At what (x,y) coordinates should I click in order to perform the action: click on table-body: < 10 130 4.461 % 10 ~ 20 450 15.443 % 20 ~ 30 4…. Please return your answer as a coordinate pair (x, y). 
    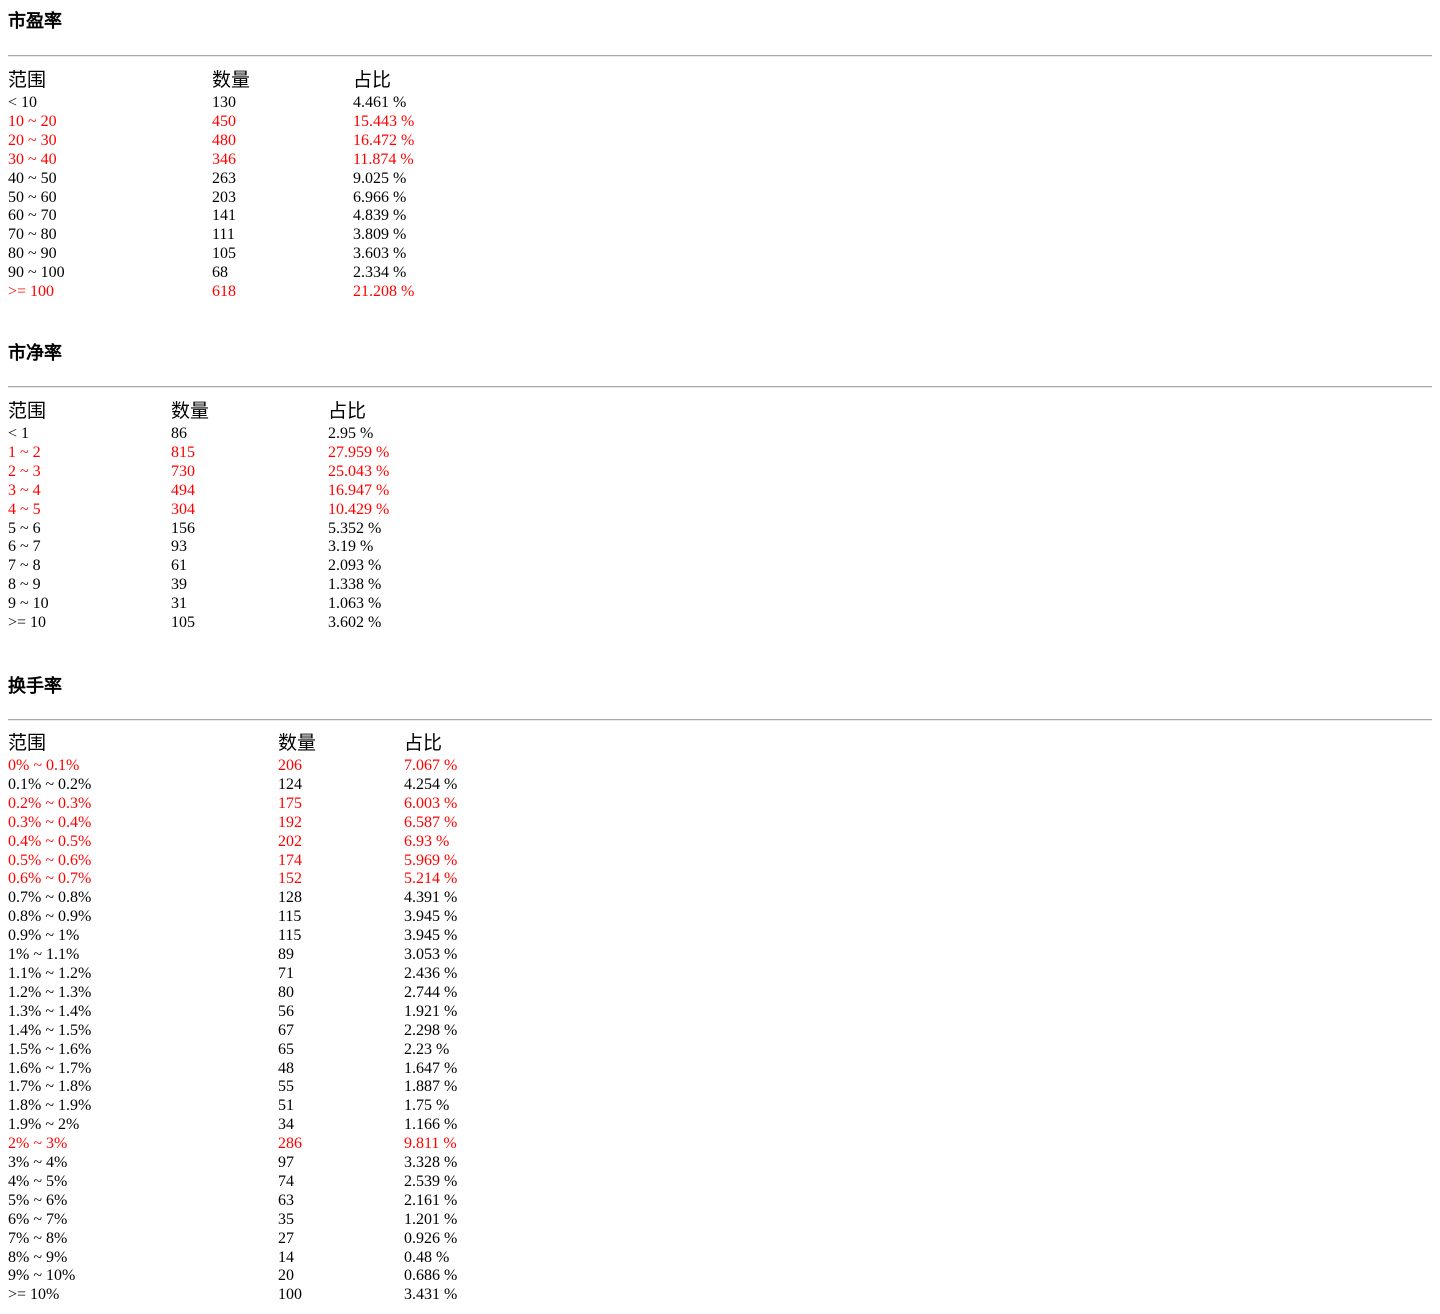
    Looking at the image, I should click on (240, 198).